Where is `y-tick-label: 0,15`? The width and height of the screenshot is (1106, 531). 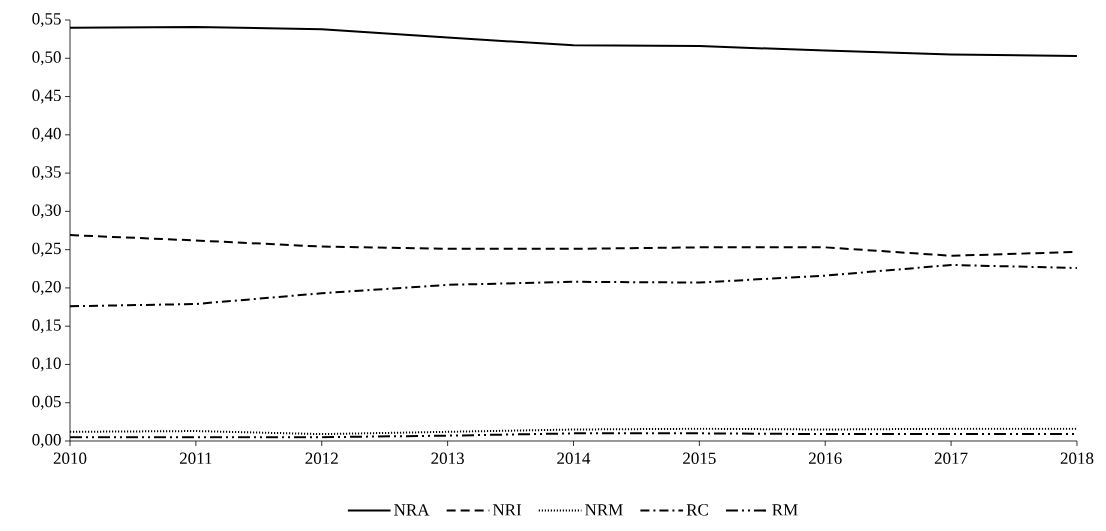
y-tick-label: 0,15 is located at coordinates (46, 326).